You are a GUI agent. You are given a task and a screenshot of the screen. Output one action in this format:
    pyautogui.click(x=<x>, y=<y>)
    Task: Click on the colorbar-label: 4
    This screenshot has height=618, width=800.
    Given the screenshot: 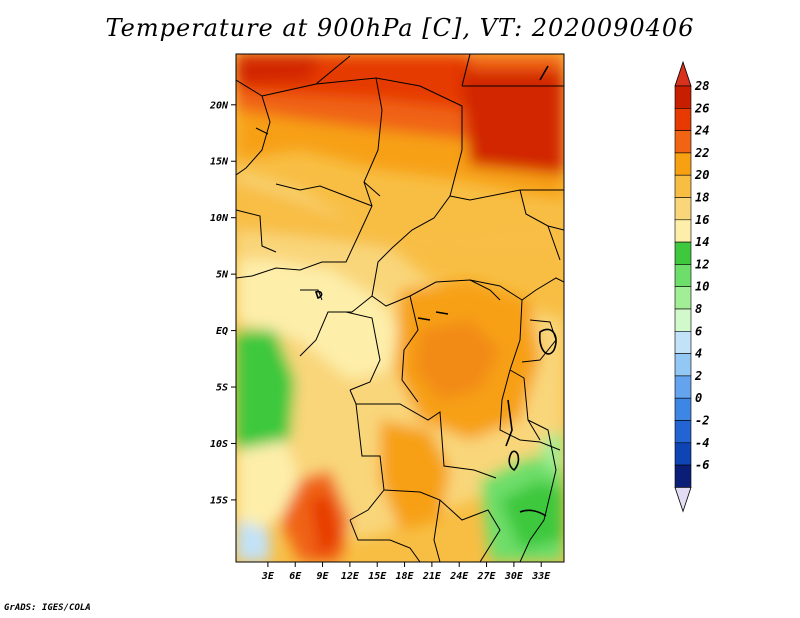 What is the action you would take?
    pyautogui.click(x=698, y=354)
    